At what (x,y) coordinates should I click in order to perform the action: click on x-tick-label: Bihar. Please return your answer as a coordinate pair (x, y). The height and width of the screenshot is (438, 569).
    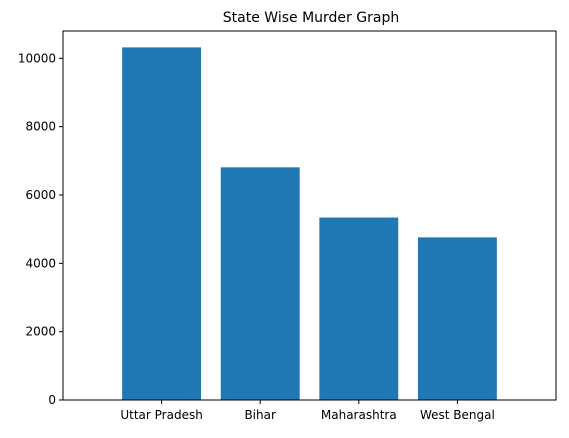
    Looking at the image, I should click on (260, 415).